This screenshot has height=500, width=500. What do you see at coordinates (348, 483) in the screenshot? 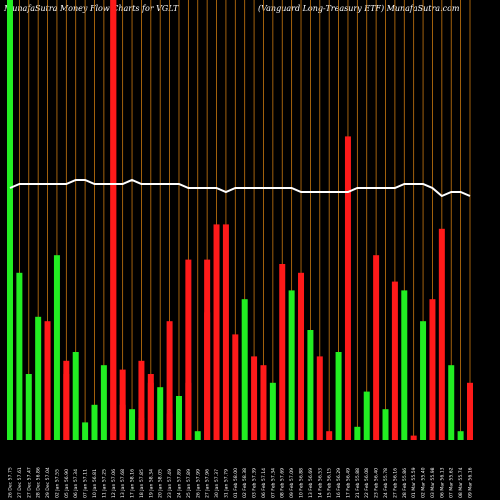
I see `x-tick-label: 17 Feb 56.49` at bounding box center [348, 483].